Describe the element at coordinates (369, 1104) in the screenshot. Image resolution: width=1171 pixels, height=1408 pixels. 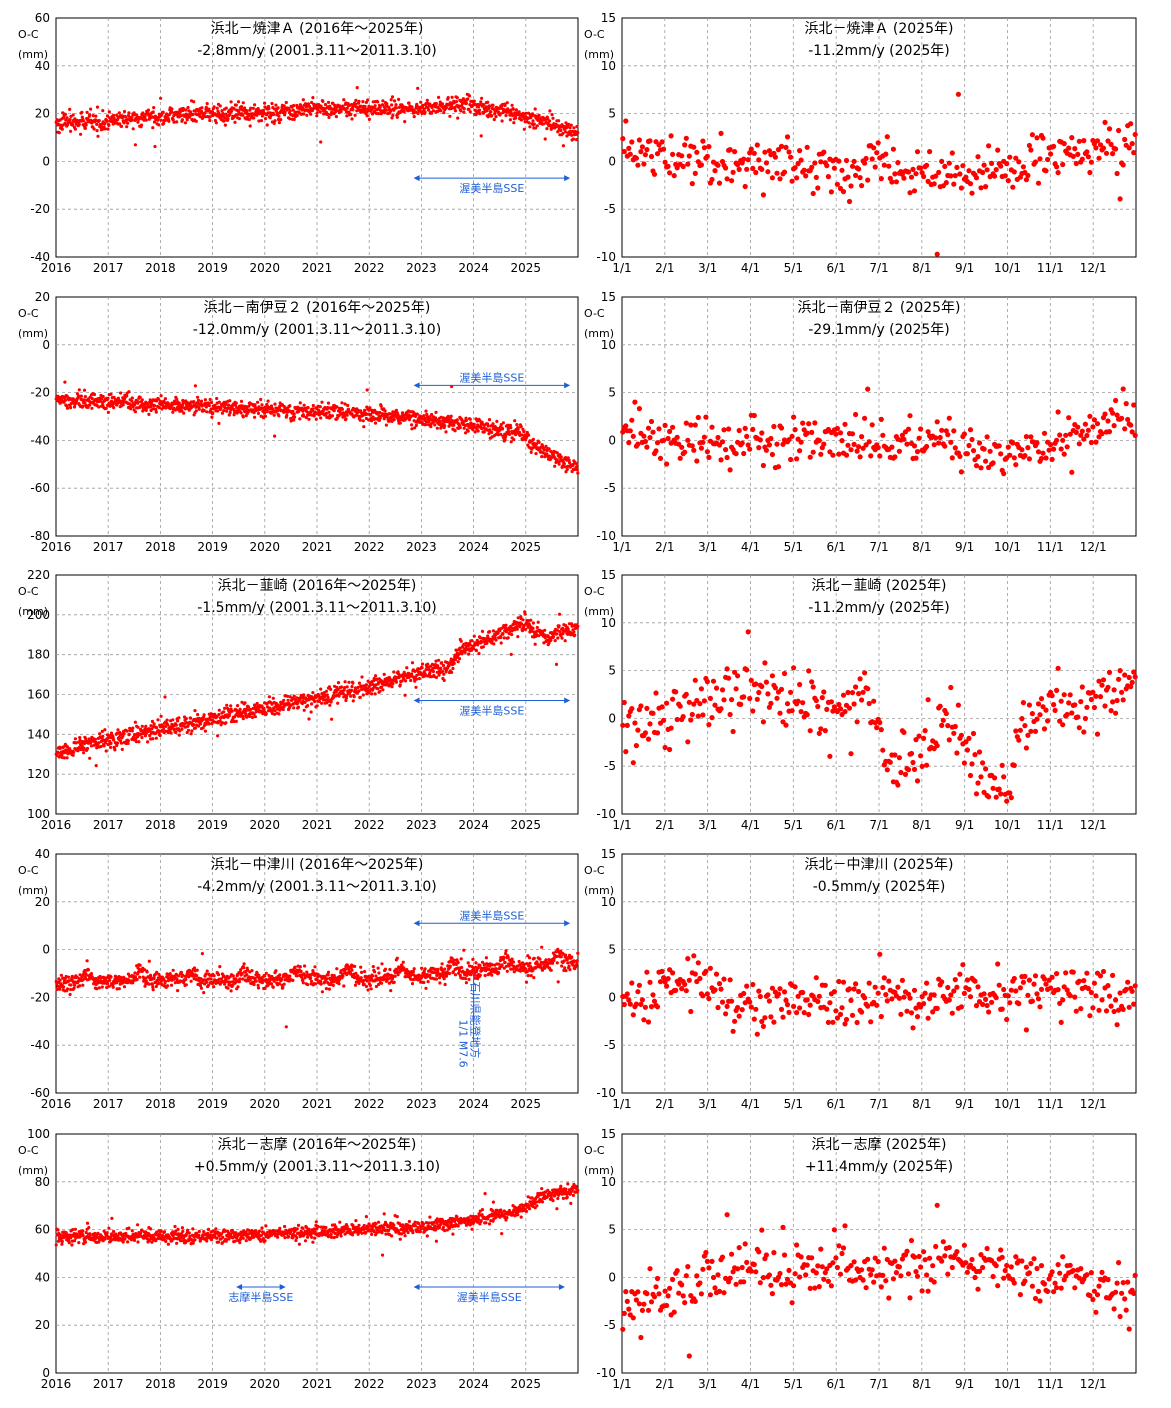
I see `c7-xtick-label: 2022` at that location.